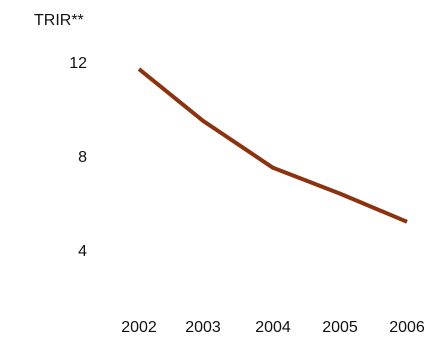  What do you see at coordinates (82, 157) in the screenshot?
I see `y-tick-label: 8` at bounding box center [82, 157].